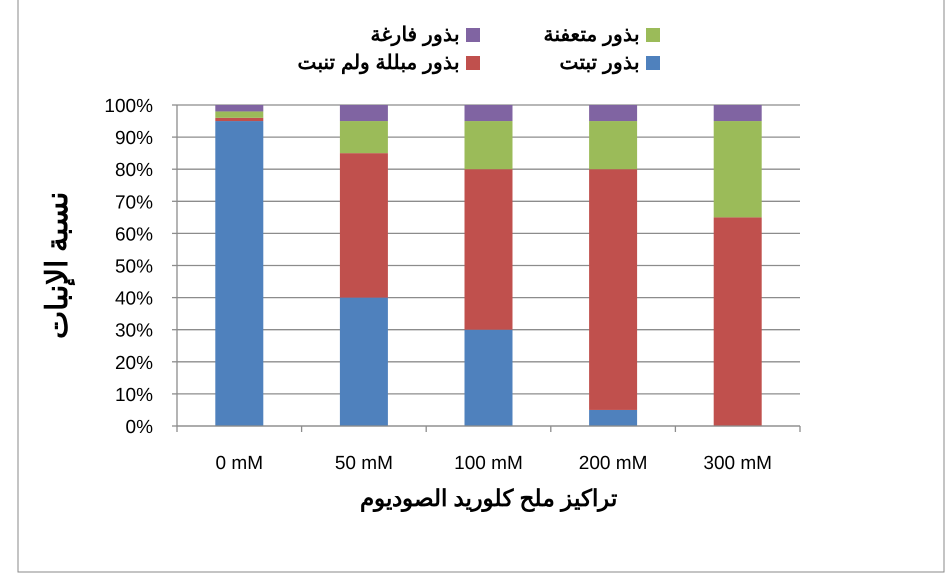  Describe the element at coordinates (591, 35) in the screenshot. I see `legend-label: بذور متعفنة` at that location.